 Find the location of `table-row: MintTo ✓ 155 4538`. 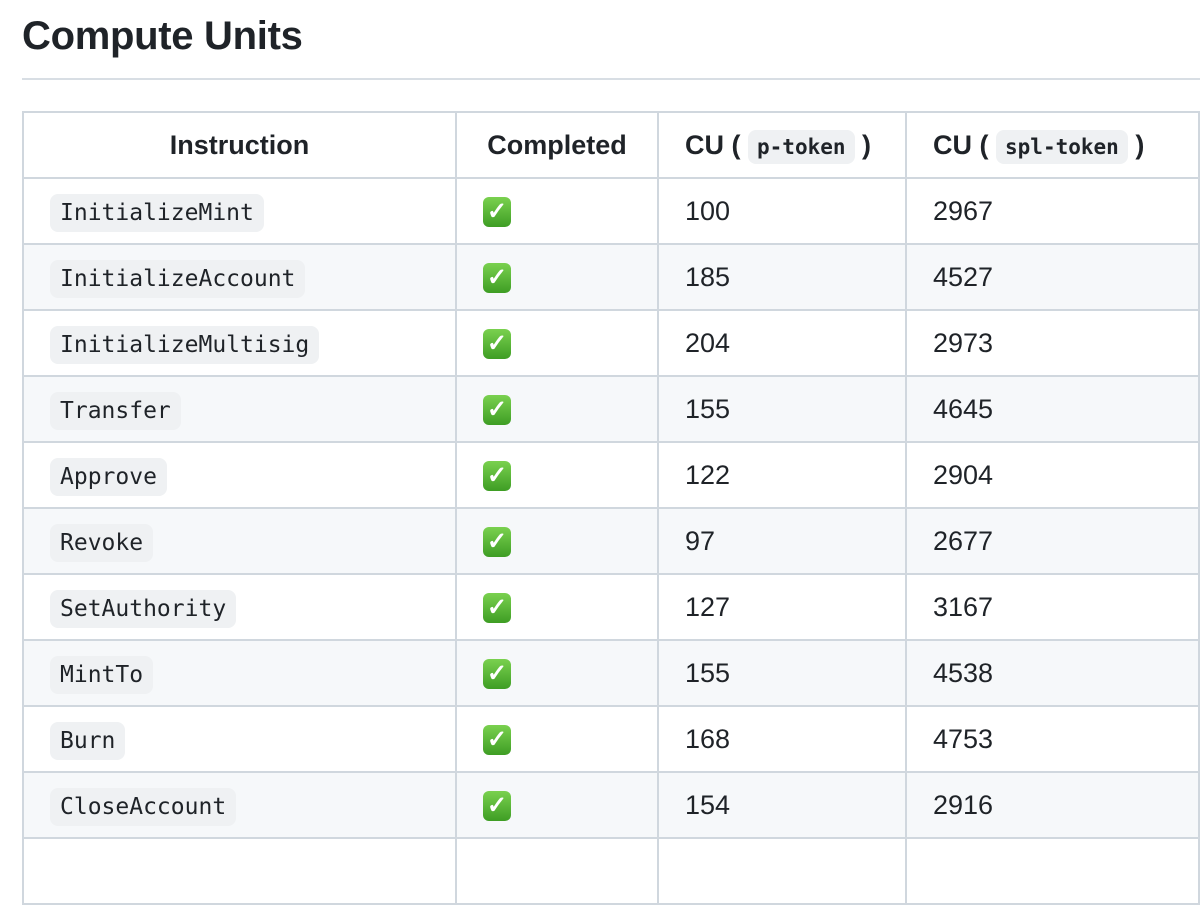

table-row: MintTo ✓ 155 4538 is located at coordinates (611, 673).